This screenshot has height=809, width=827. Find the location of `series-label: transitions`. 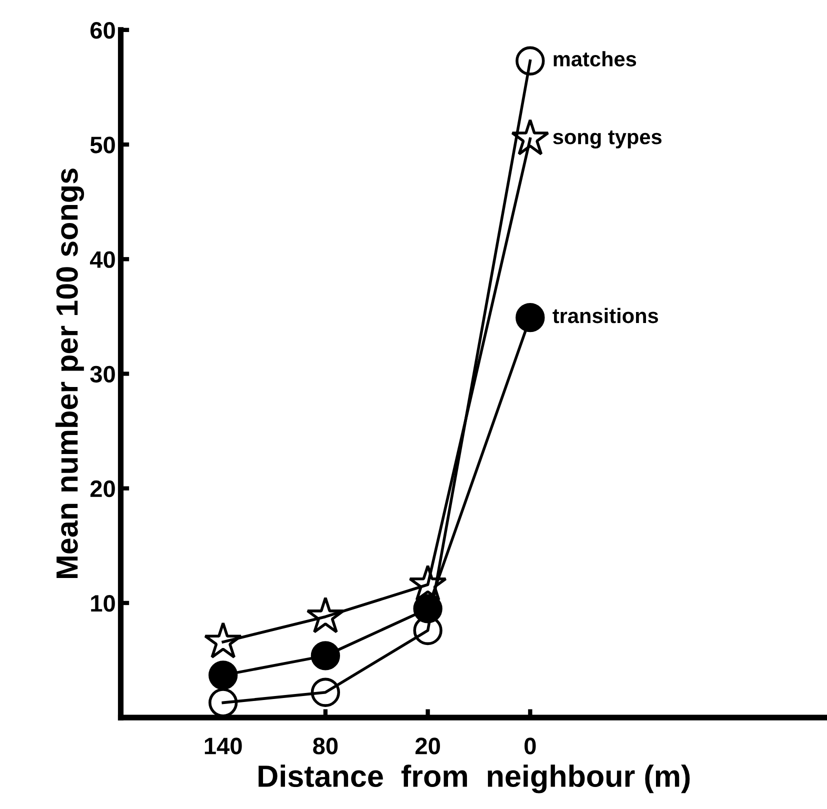

series-label: transitions is located at coordinates (605, 316).